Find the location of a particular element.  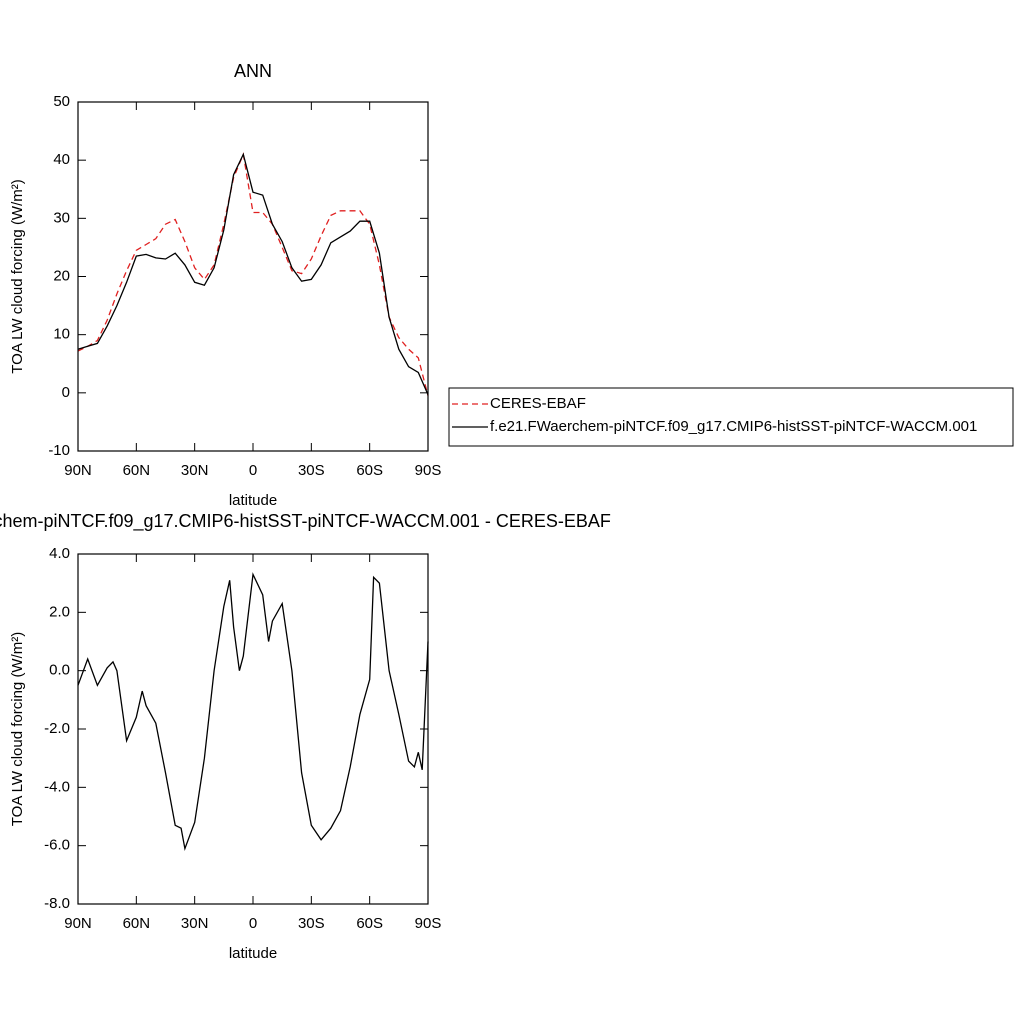

legend-label: CERES-EBAF is located at coordinates (538, 403).